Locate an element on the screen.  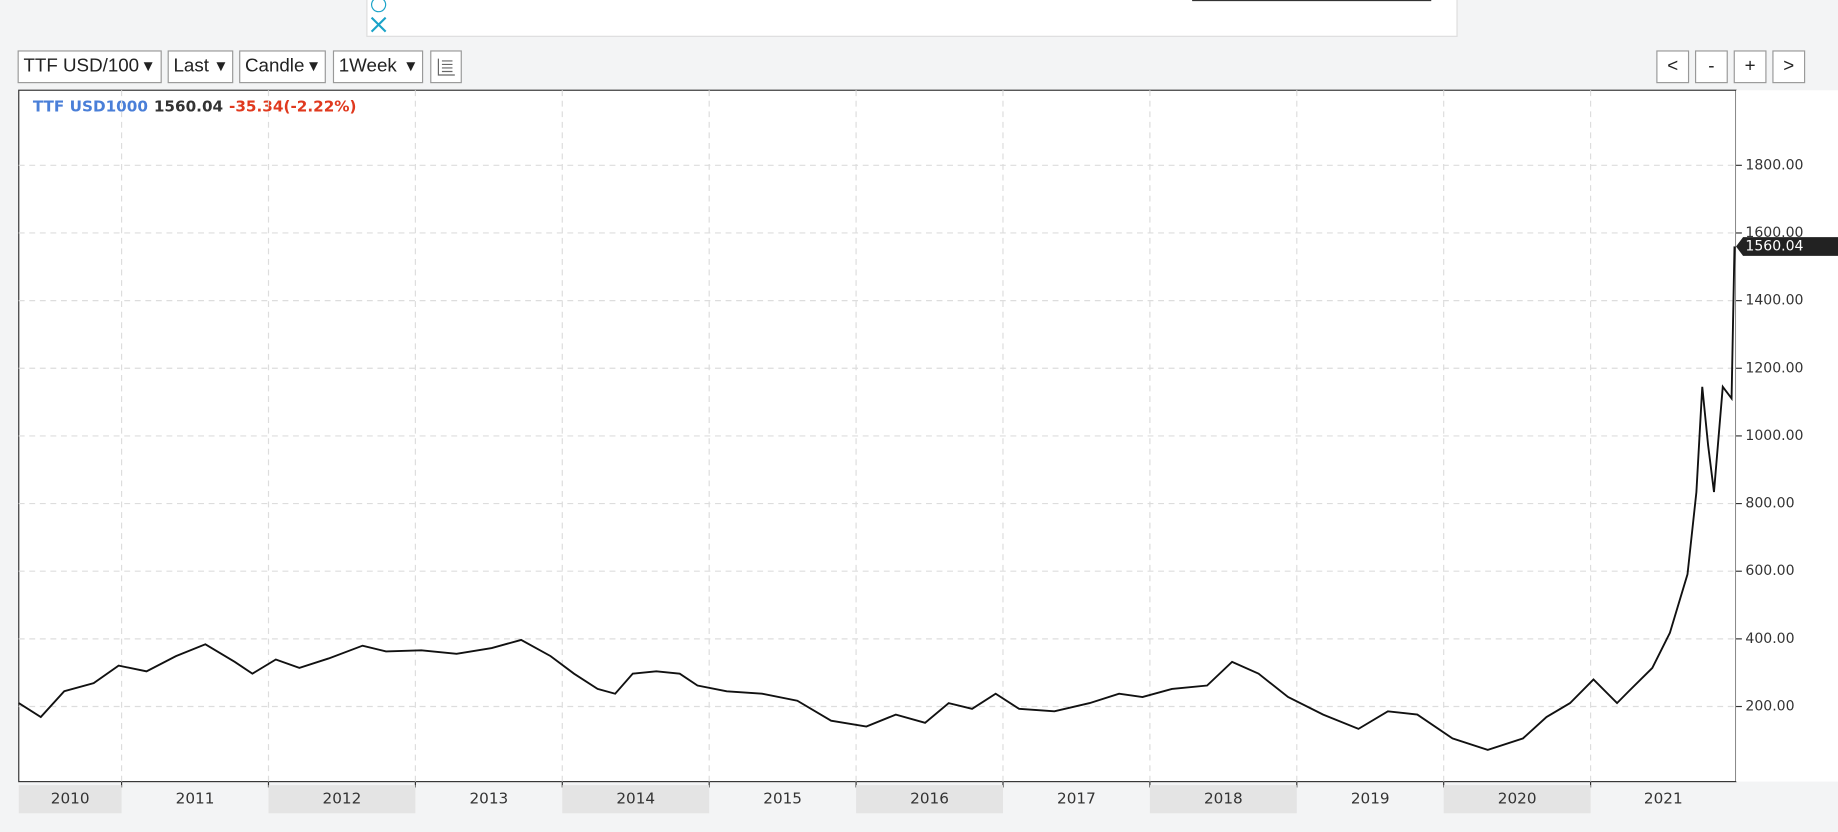
nav-button-label: + is located at coordinates (1750, 65).